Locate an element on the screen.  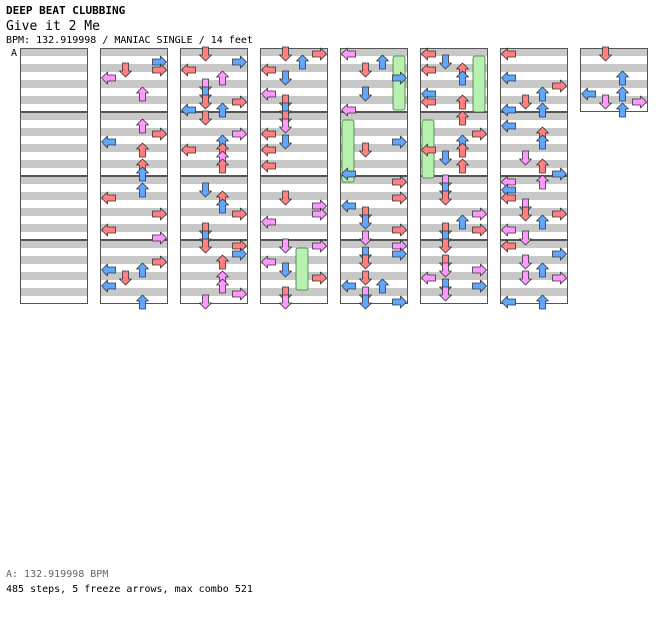
freeze-count: 5 is located at coordinates (75, 589).